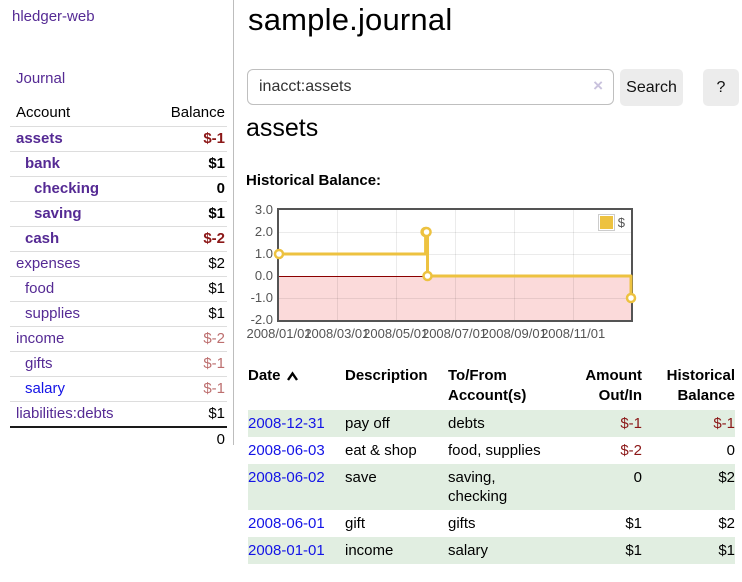 The height and width of the screenshot is (582, 742). What do you see at coordinates (53, 16) in the screenshot?
I see `brand-link: hledger-web` at bounding box center [53, 16].